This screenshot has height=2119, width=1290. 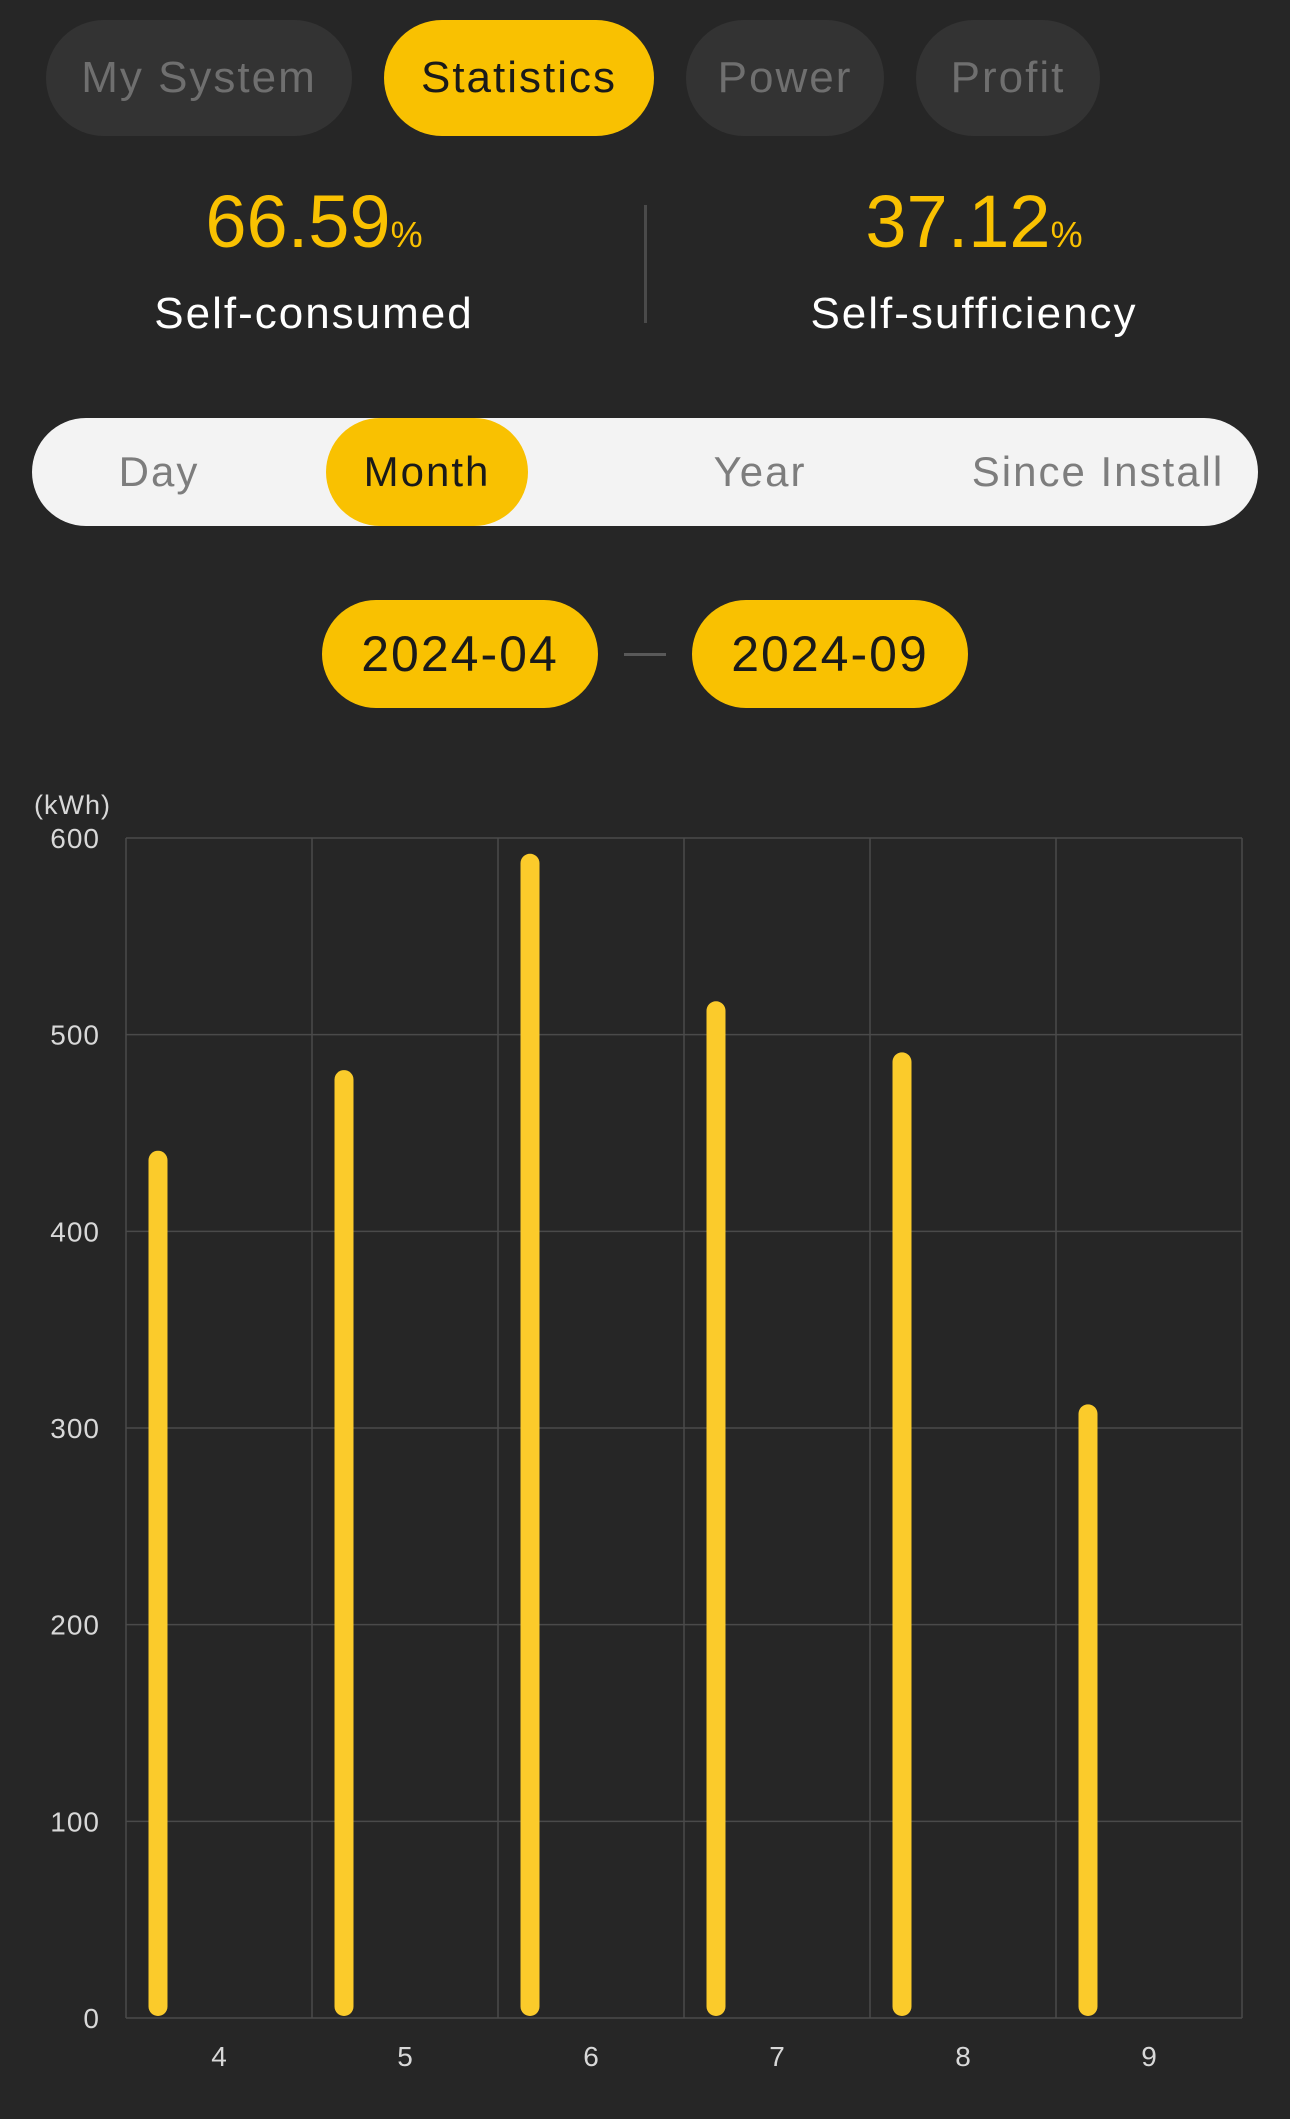 I want to click on tab-power: Power, so click(x=785, y=78).